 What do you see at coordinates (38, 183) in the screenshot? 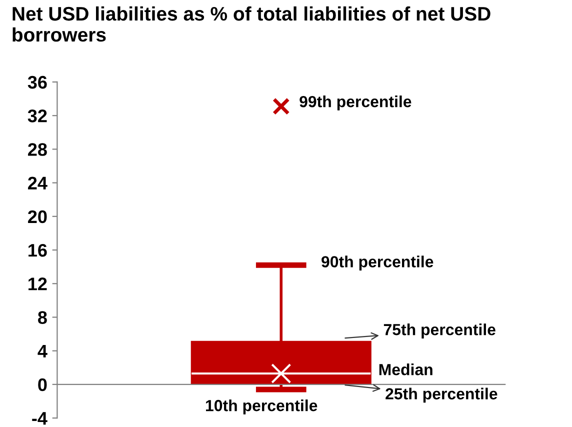
I see `y-tick-label: 24` at bounding box center [38, 183].